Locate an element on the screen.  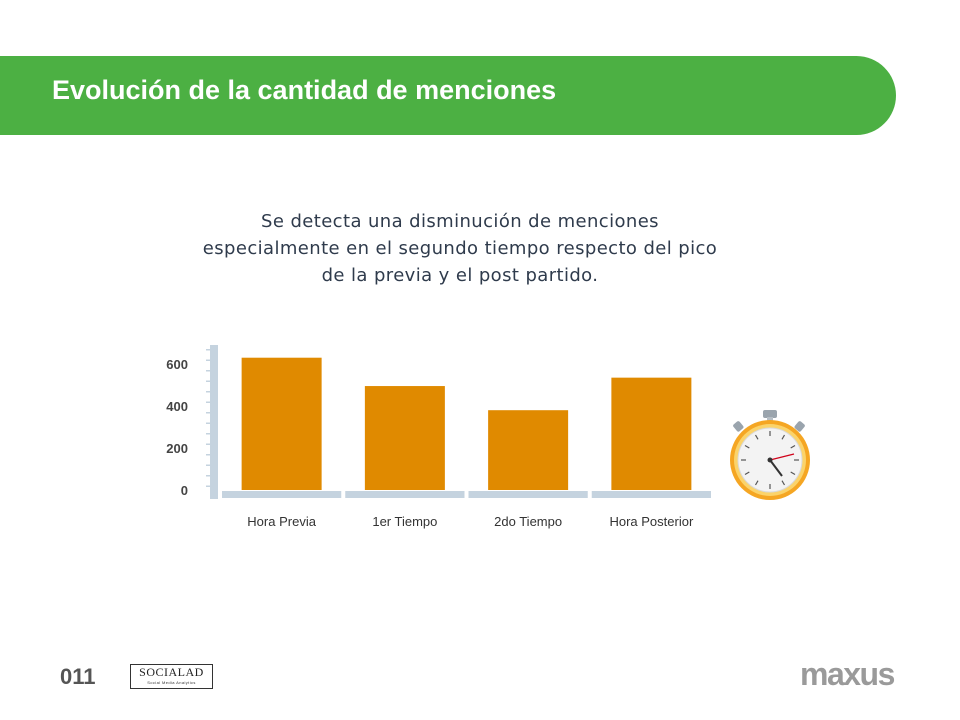
x-tick-label: Hora Posterior is located at coordinates (651, 521).